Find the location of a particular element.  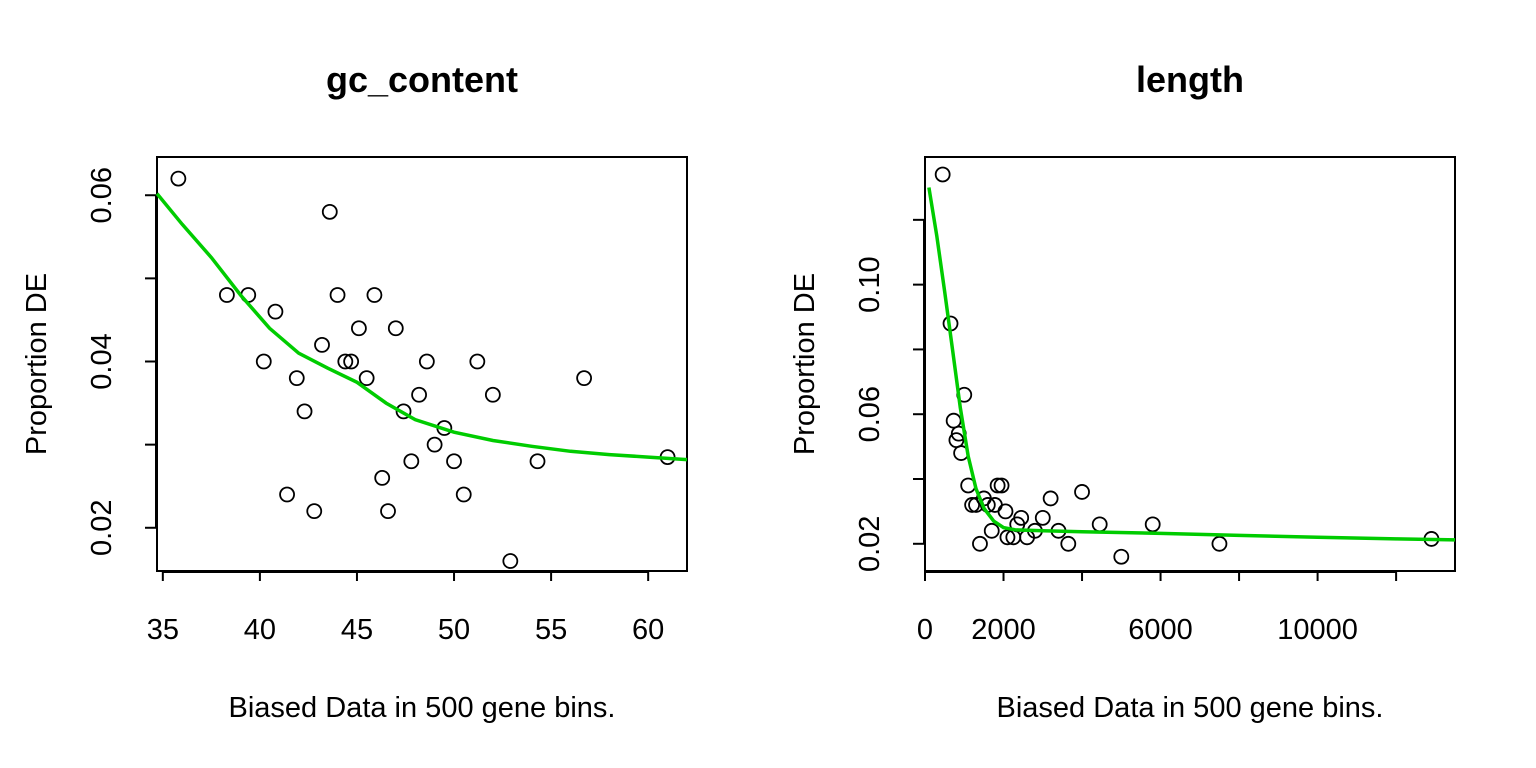

x-tick-label: 60 is located at coordinates (648, 630).